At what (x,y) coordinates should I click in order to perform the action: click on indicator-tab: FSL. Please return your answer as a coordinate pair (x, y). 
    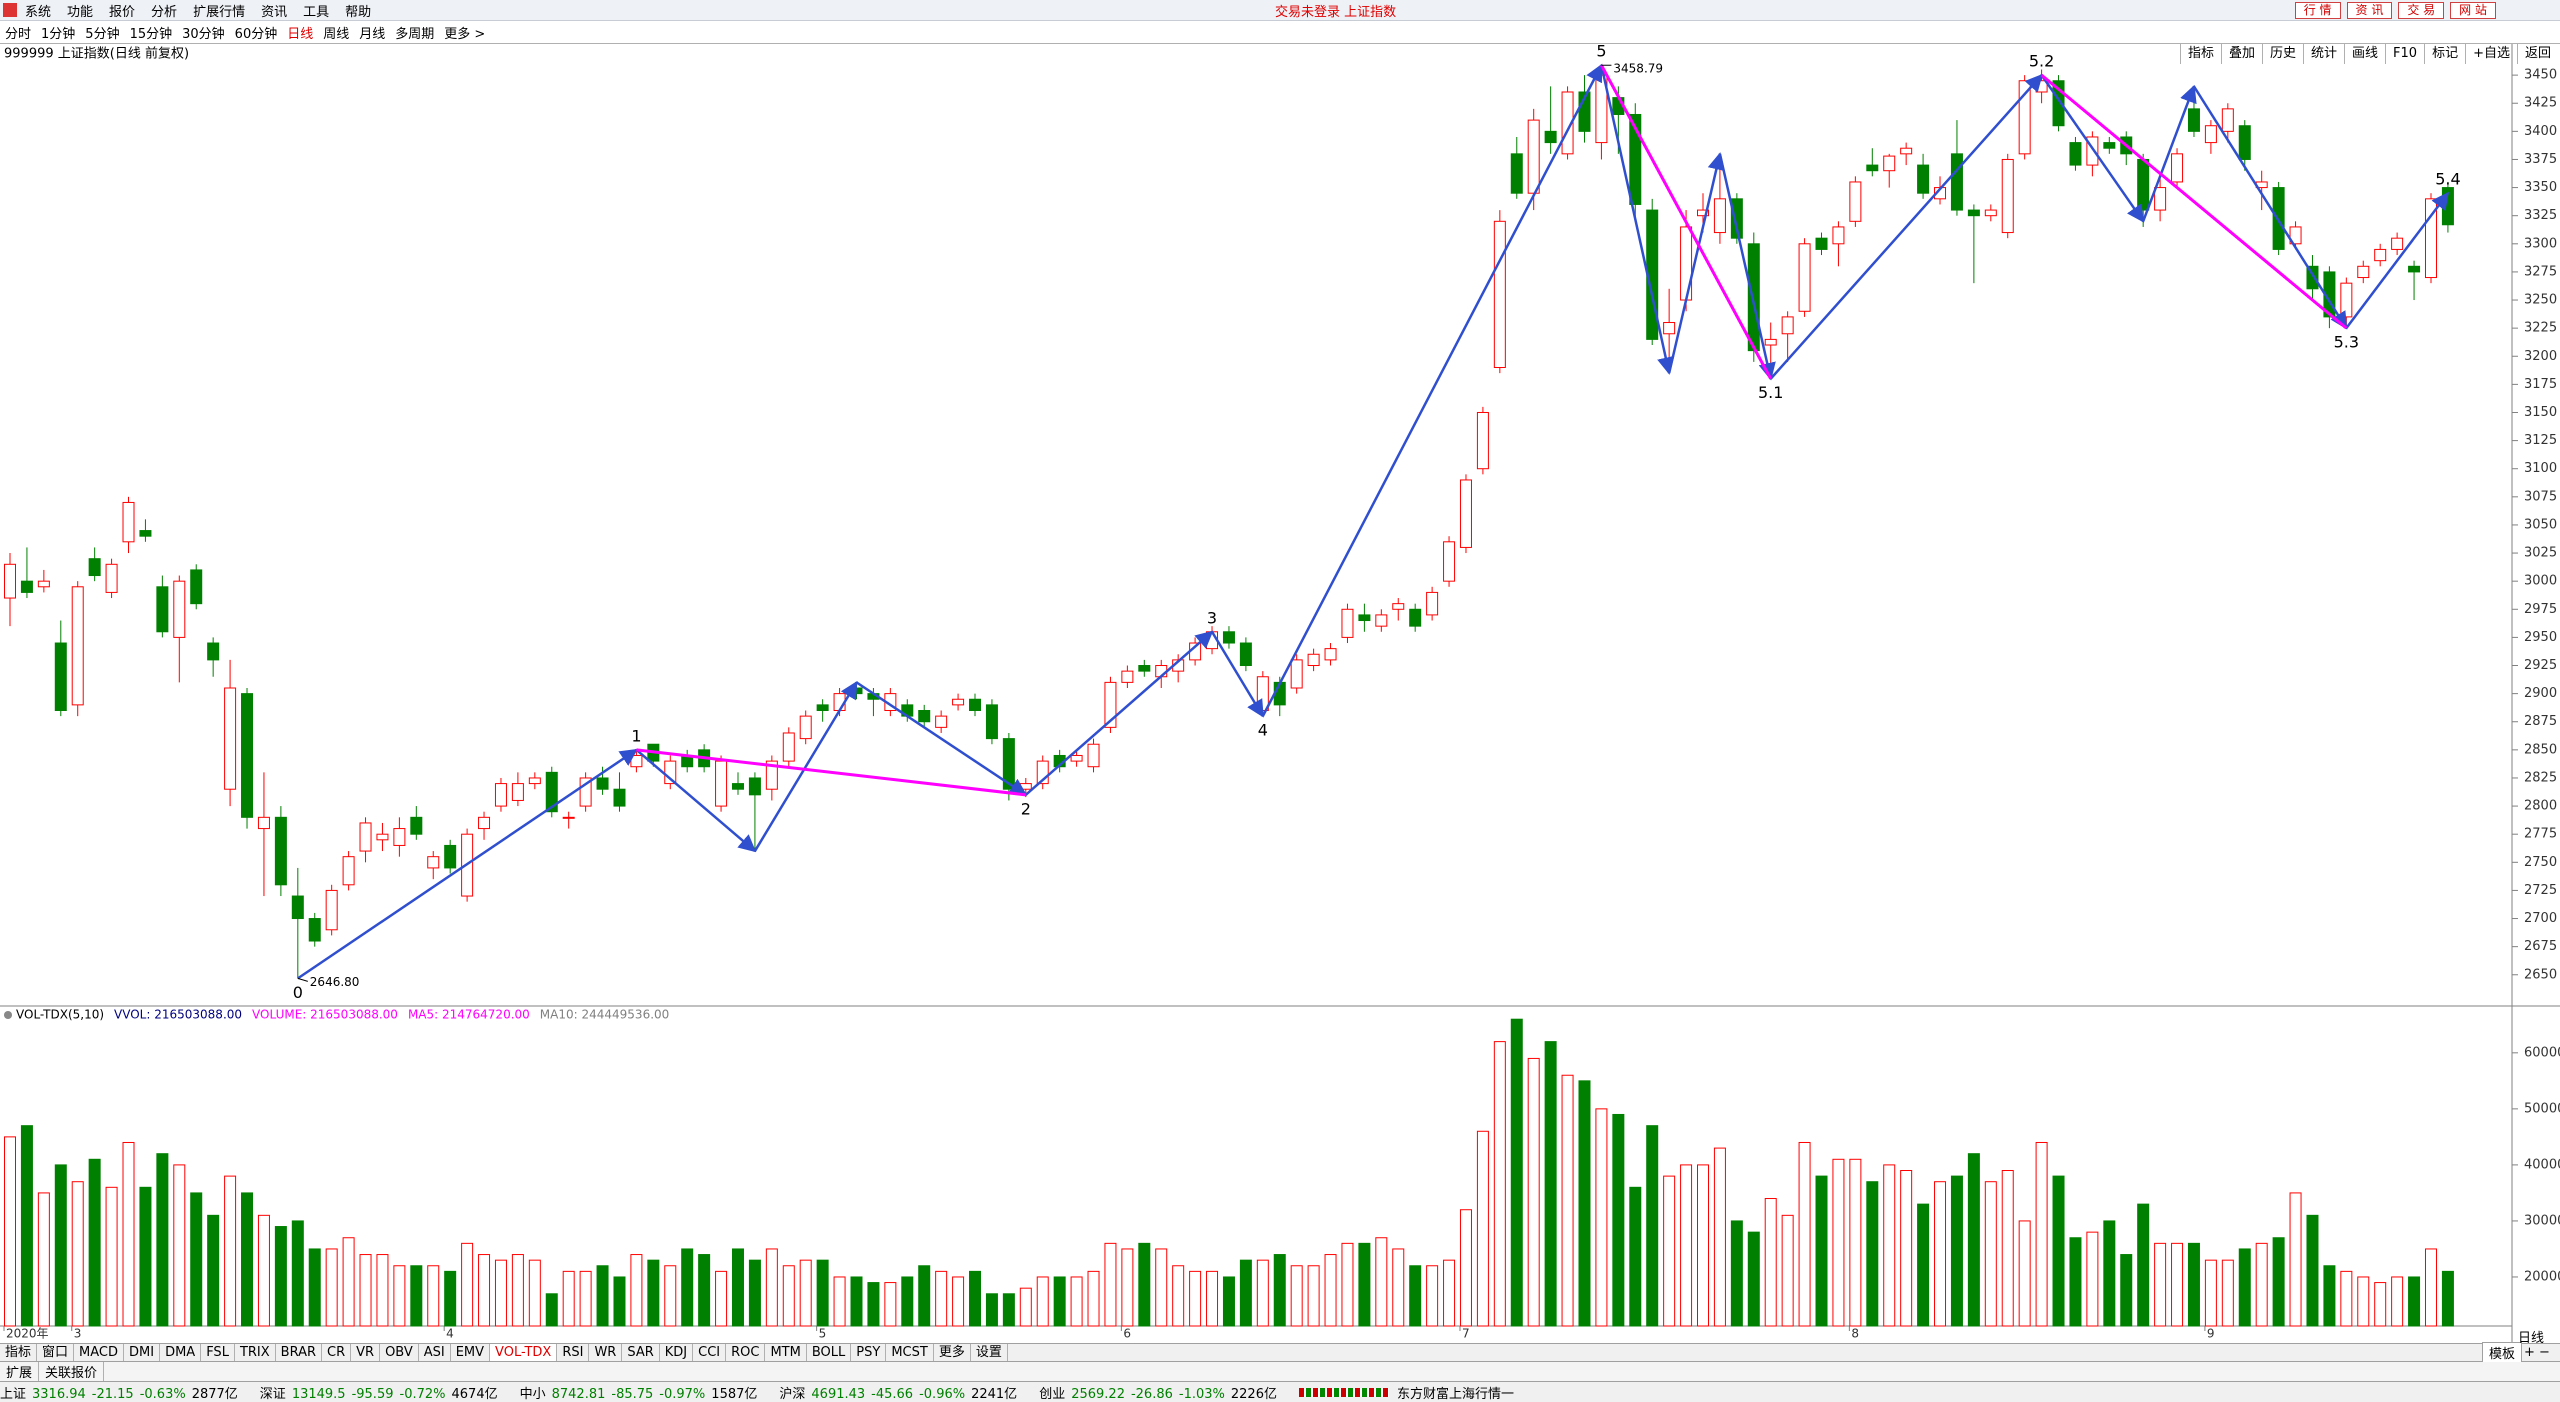
    Looking at the image, I should click on (218, 1352).